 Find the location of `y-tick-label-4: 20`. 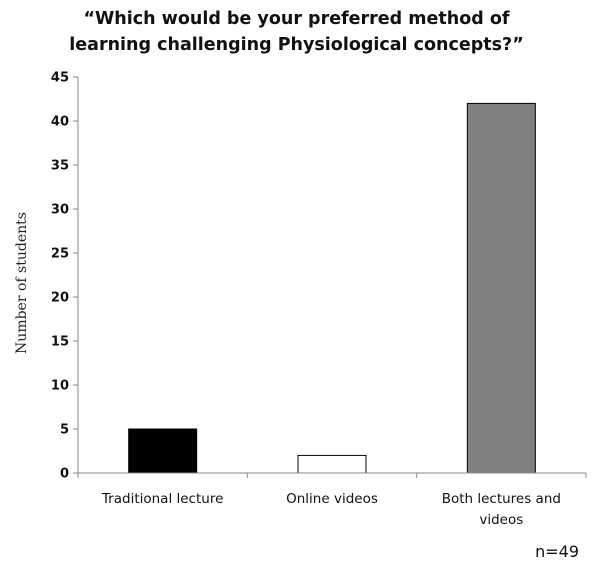

y-tick-label-4: 20 is located at coordinates (60, 298).